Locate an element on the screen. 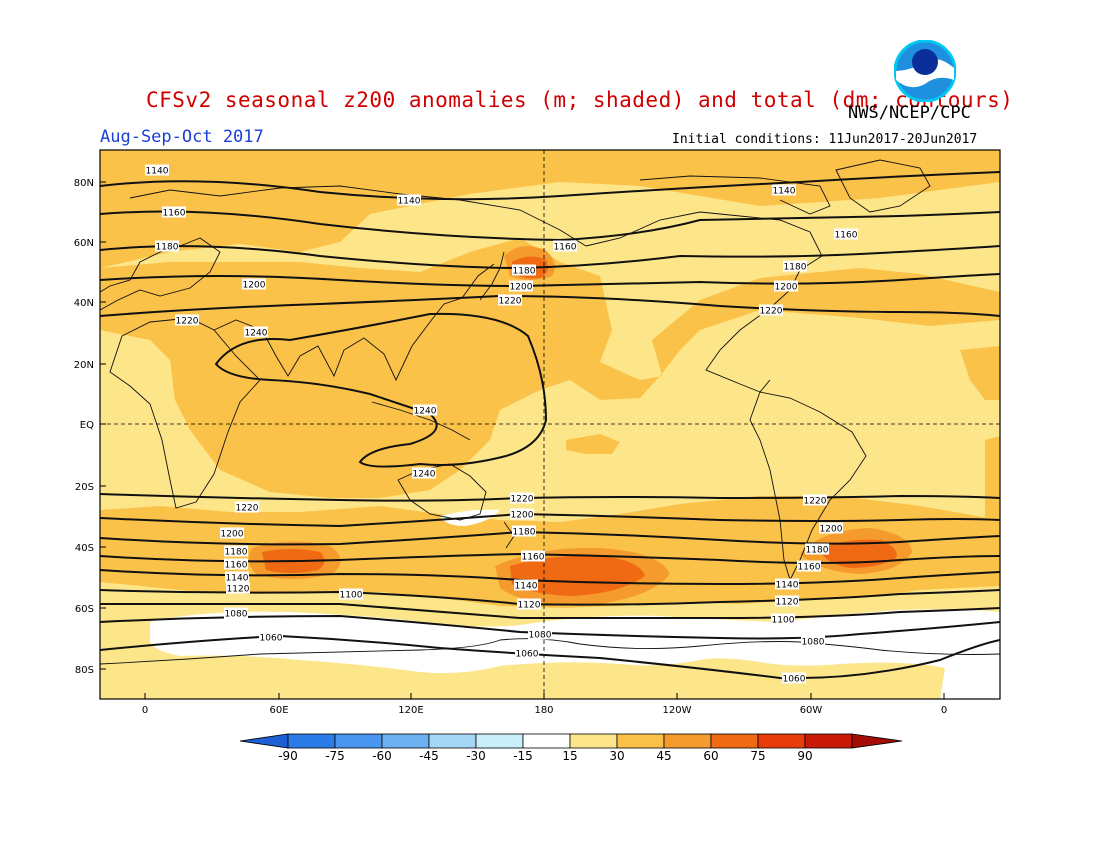 The height and width of the screenshot is (850, 1100). colorbar-right-arrow is located at coordinates (877, 741).